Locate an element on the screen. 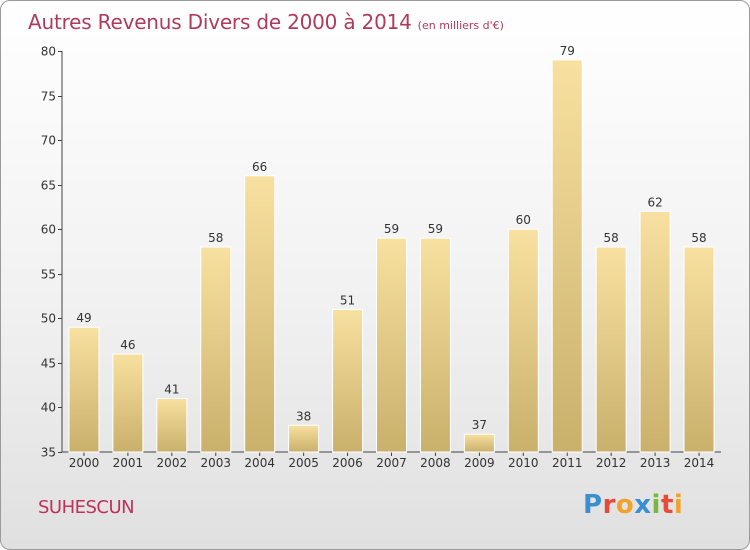 The width and height of the screenshot is (750, 550). bar-value-label: 38 is located at coordinates (303, 416).